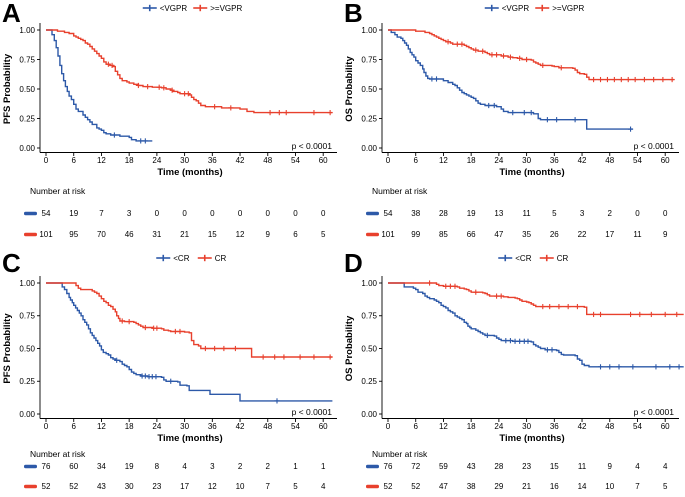 This screenshot has width=685, height=497. Describe the element at coordinates (157, 466) in the screenshot. I see `risk-count: 8` at that location.